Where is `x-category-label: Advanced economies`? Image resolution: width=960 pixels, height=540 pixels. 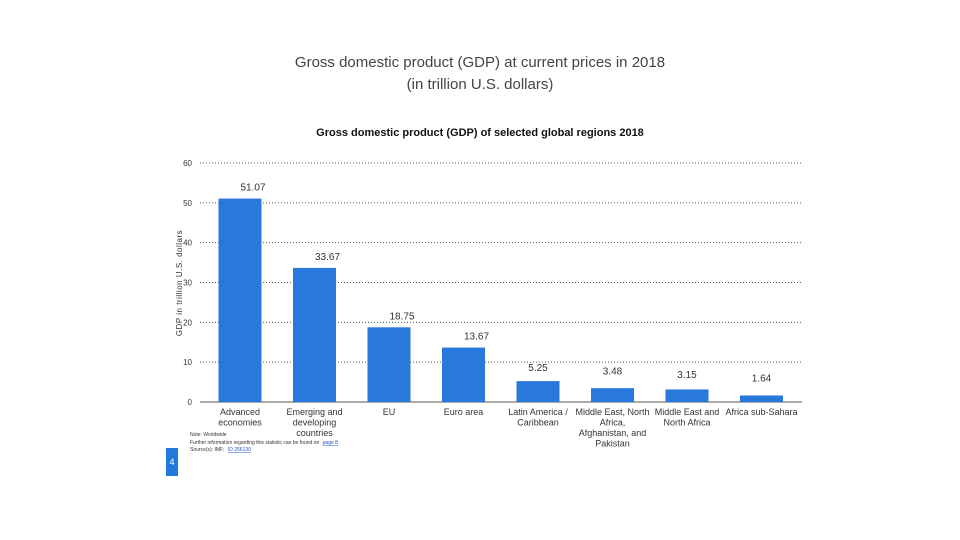
x-category-label: Advanced economies is located at coordinates (240, 417).